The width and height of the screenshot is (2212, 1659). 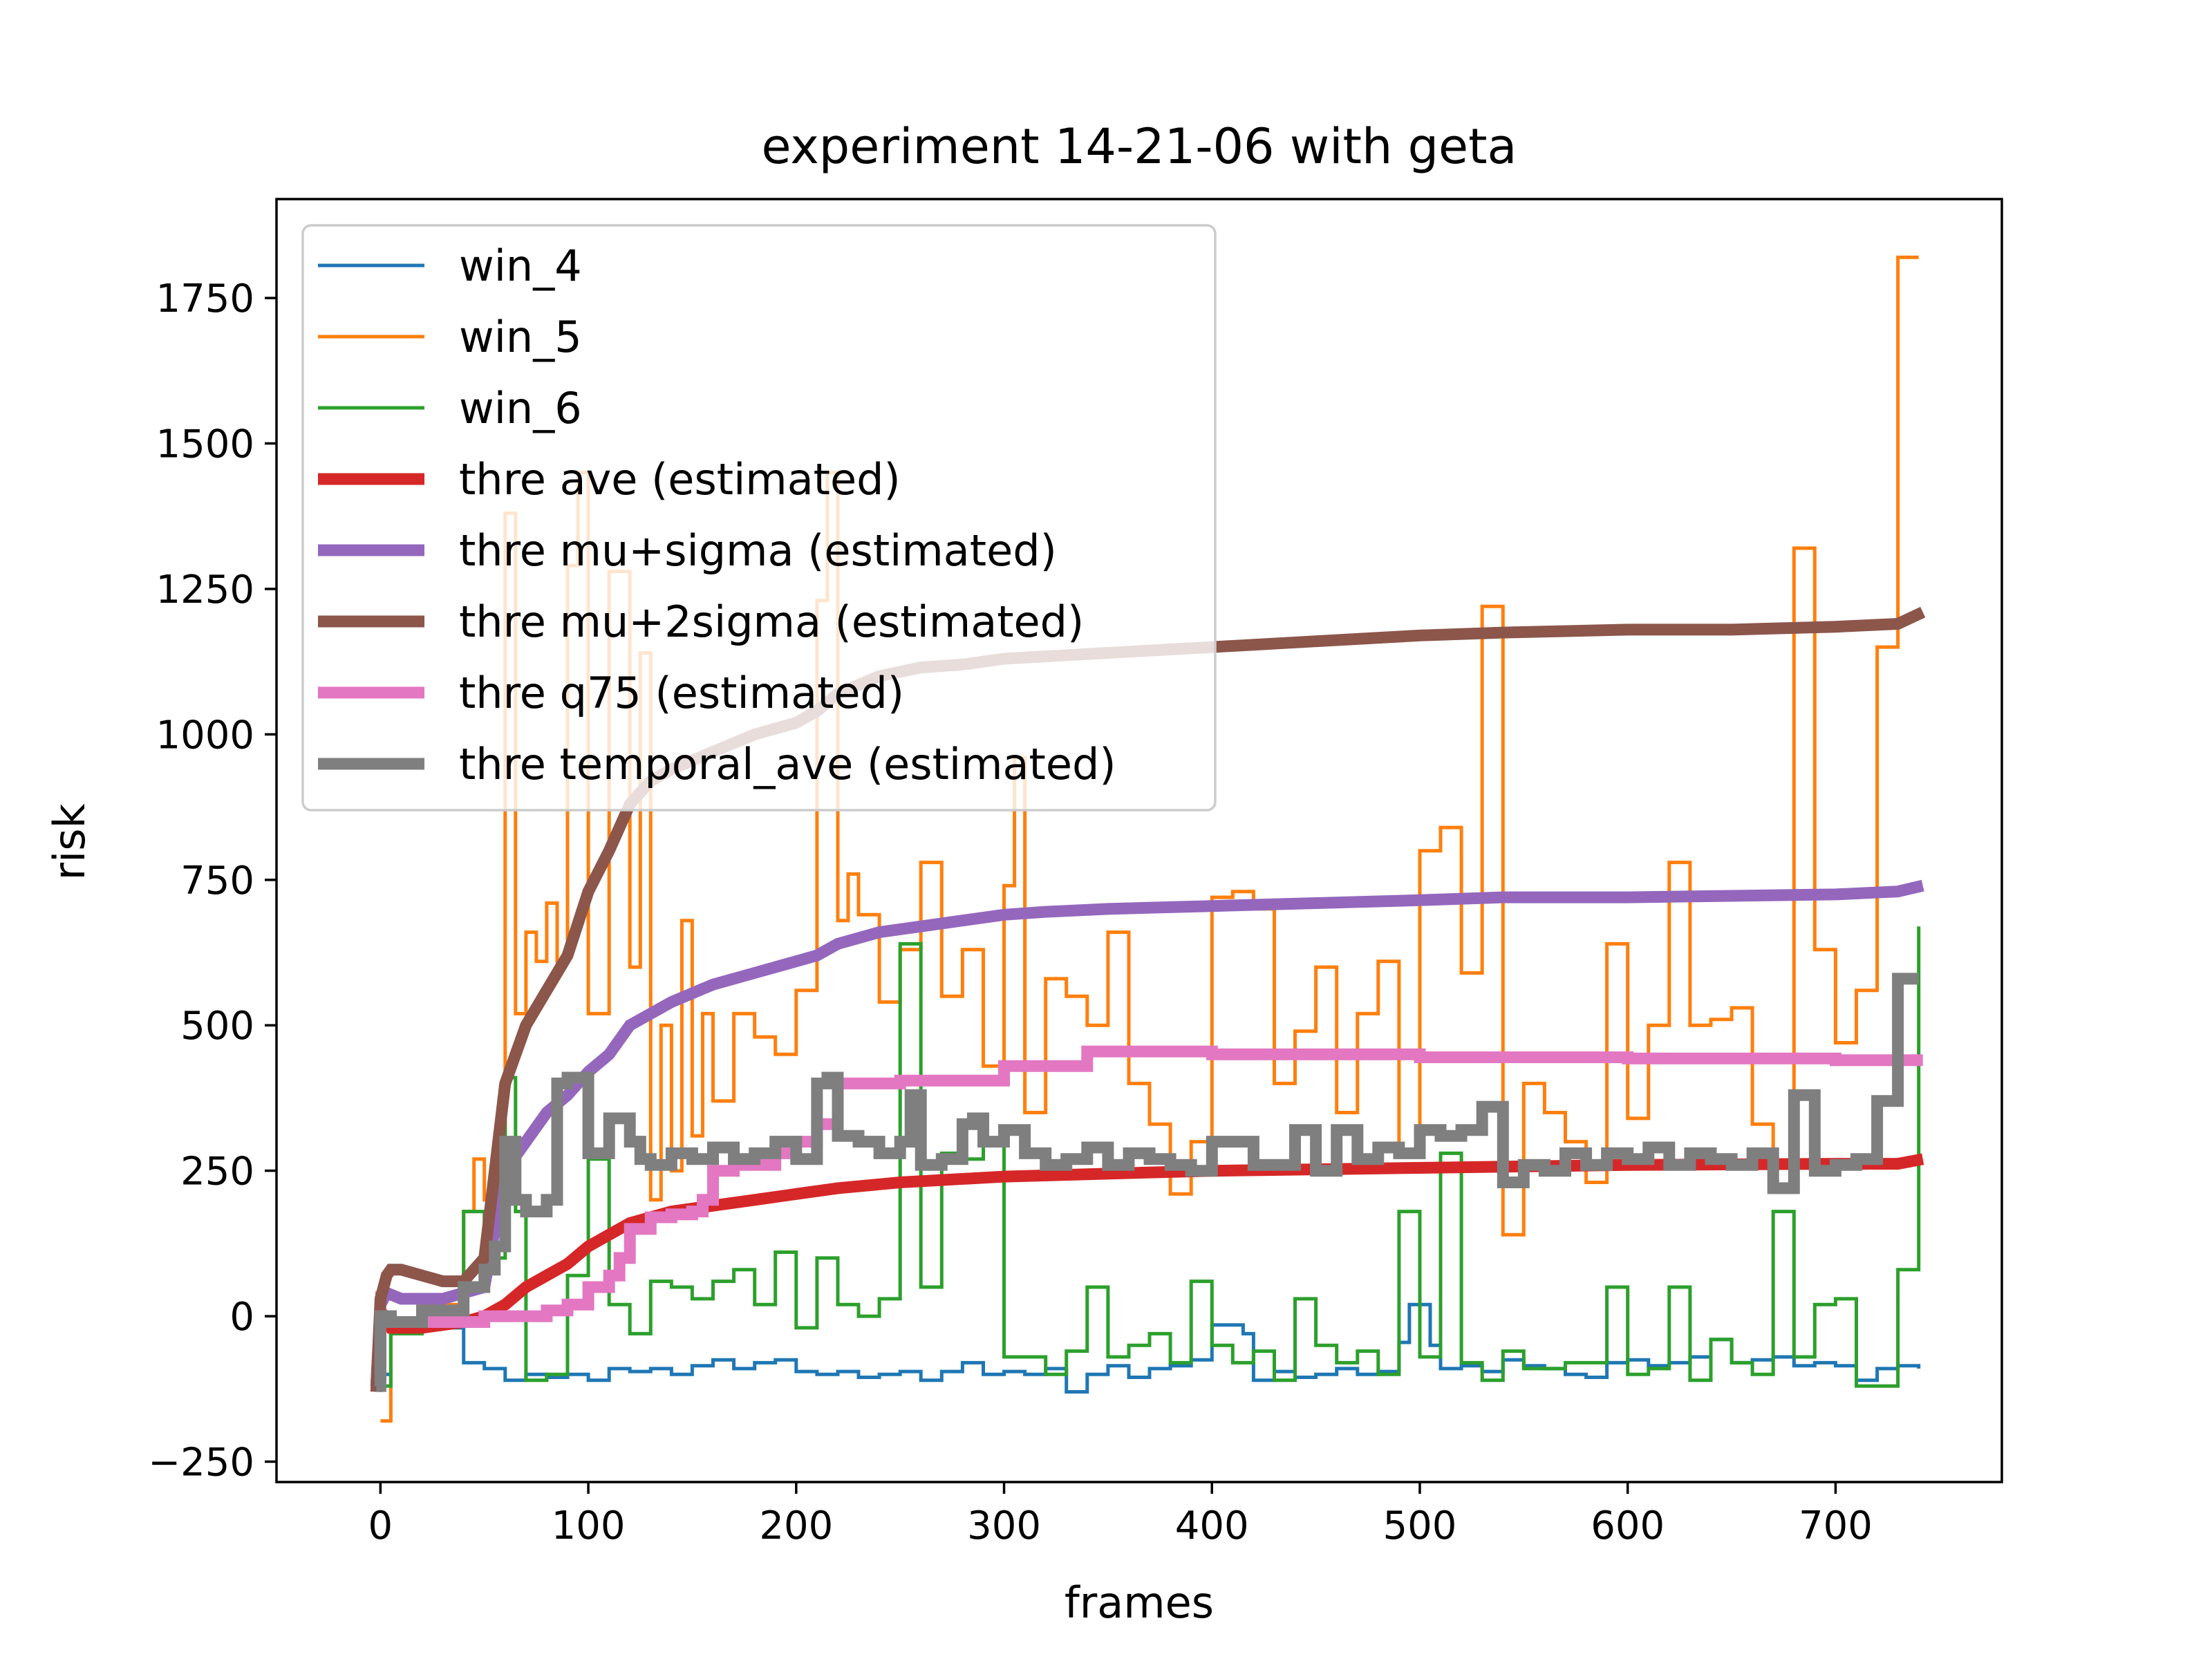 What do you see at coordinates (1139, 146) in the screenshot?
I see `chart-title: experiment 14-21-06 with geta` at bounding box center [1139, 146].